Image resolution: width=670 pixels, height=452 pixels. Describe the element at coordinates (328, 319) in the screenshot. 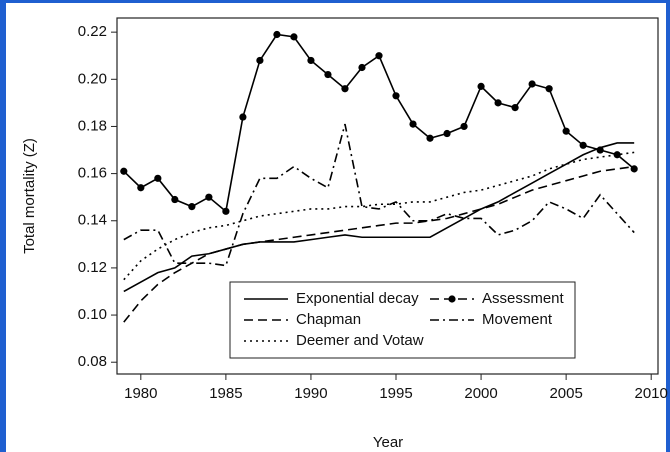

I see `legend-label: Chapman` at that location.